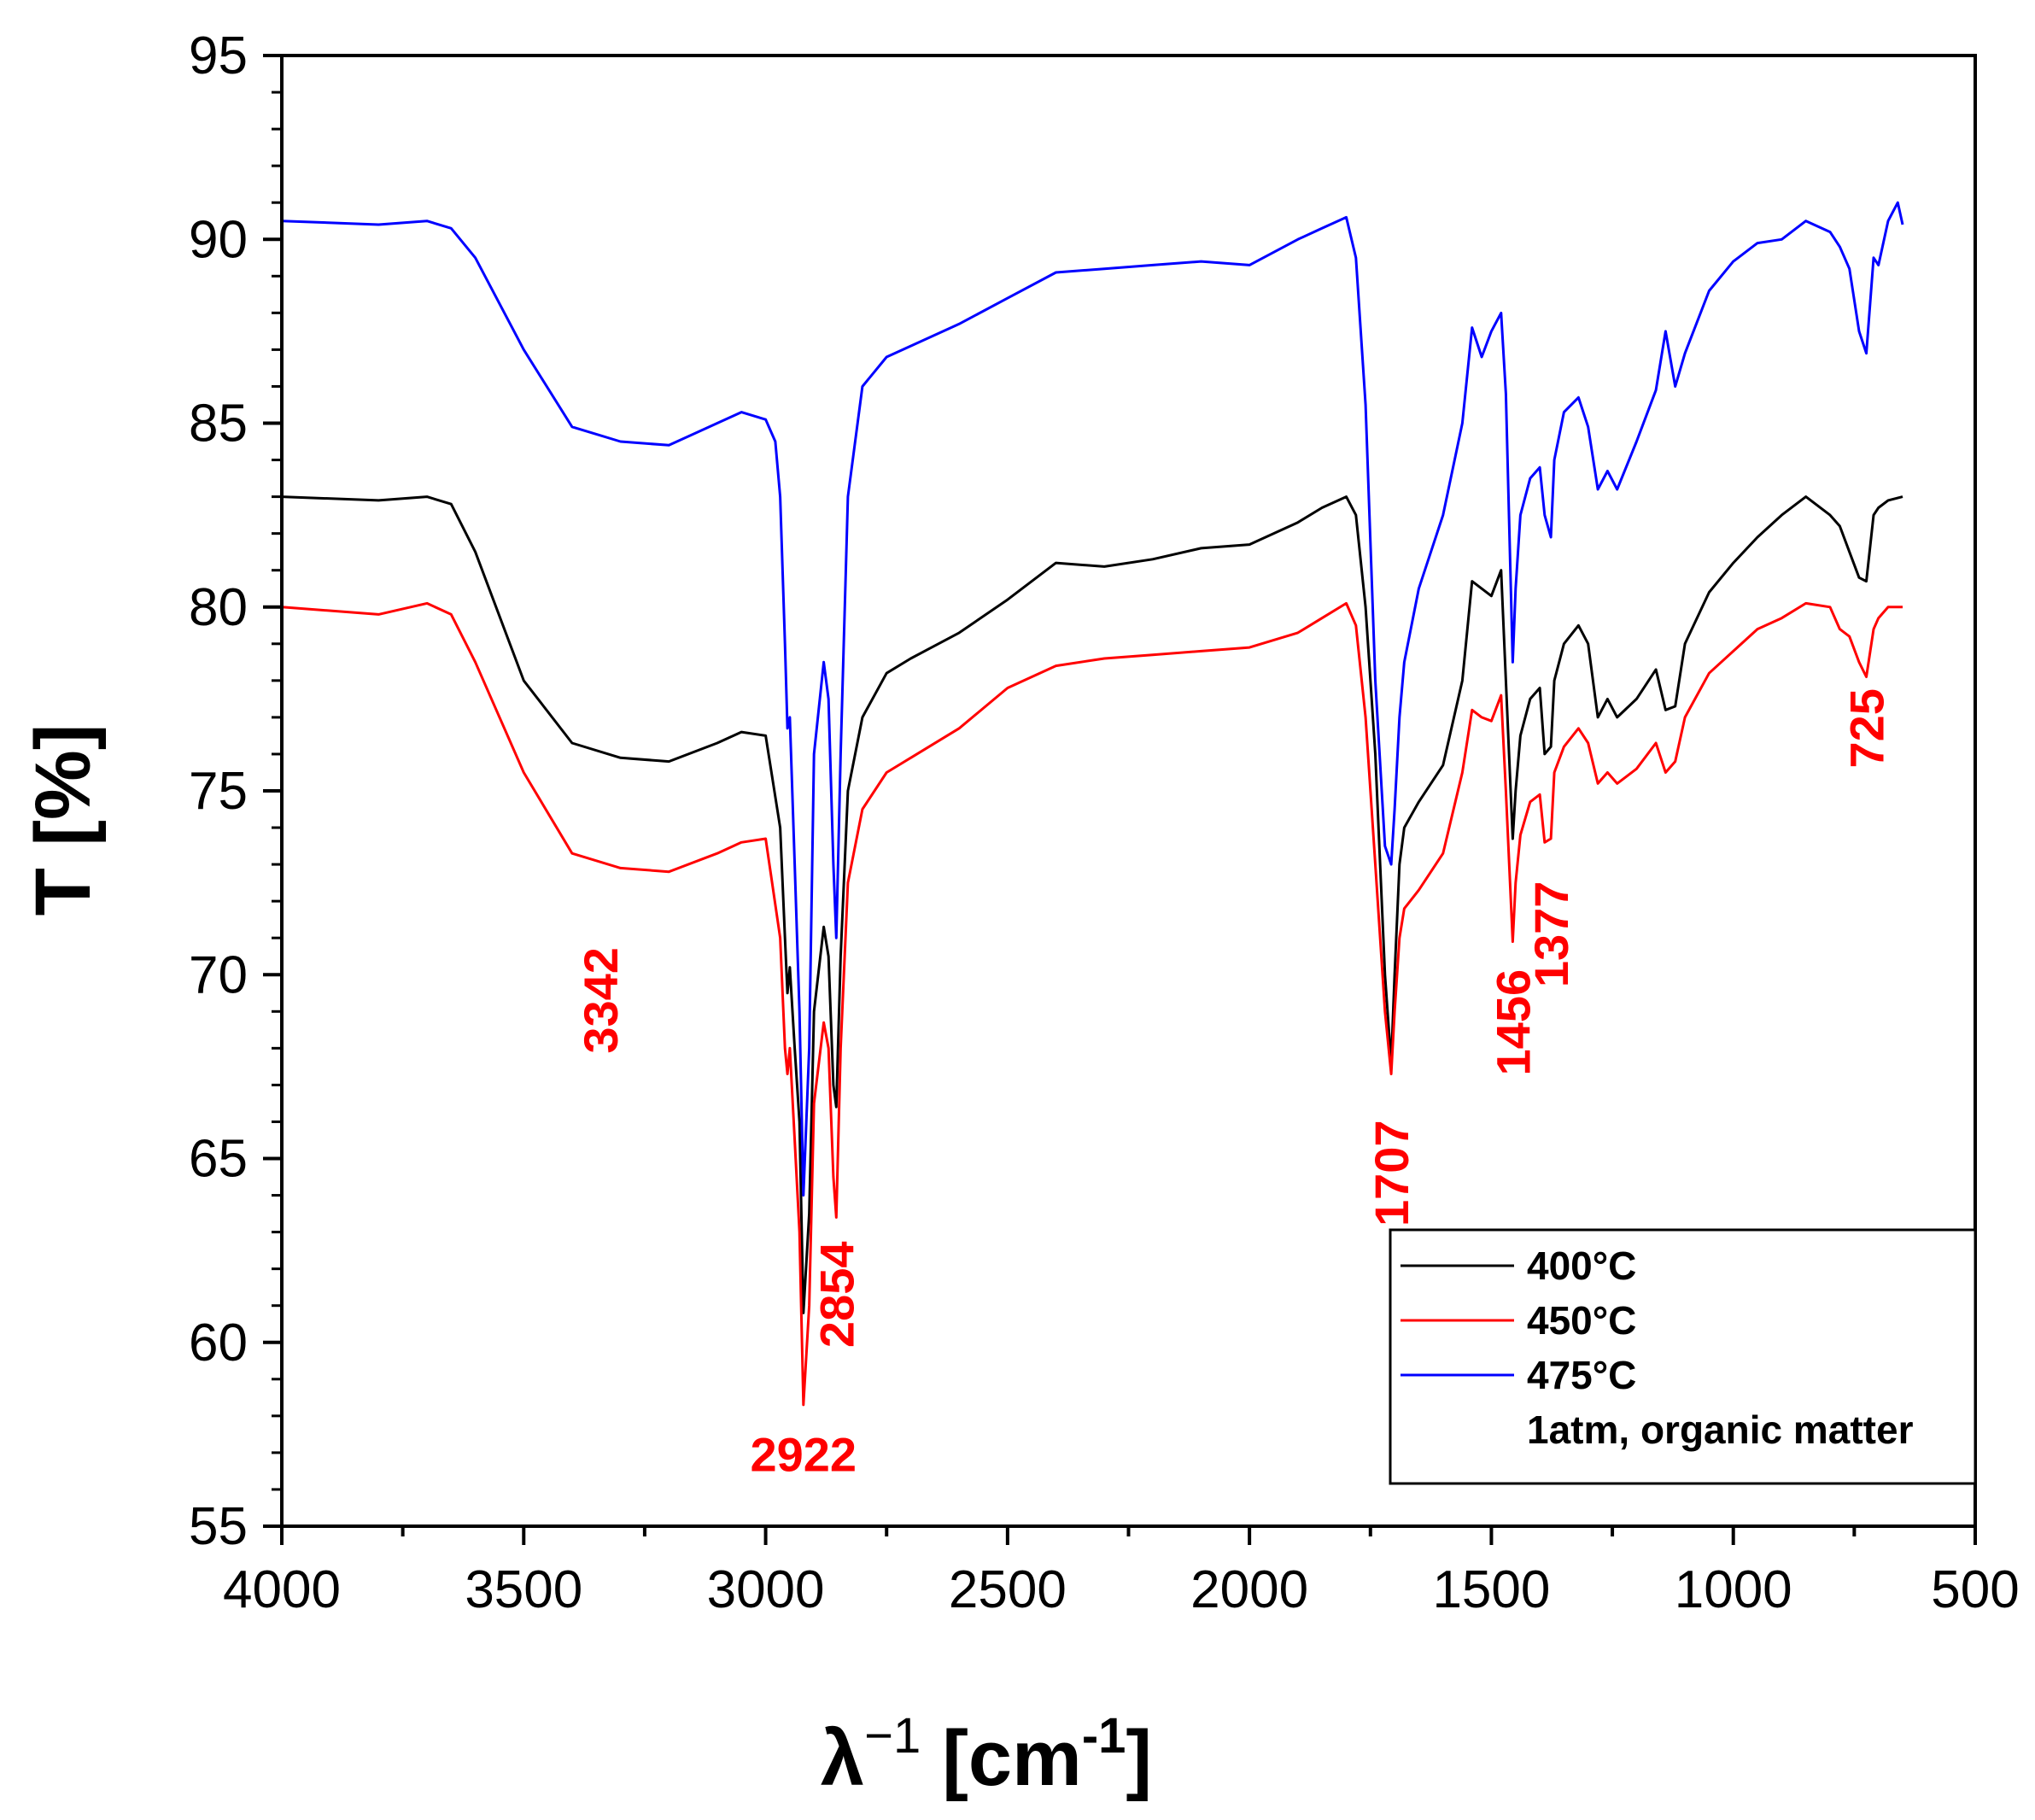 This screenshot has width=2035, height=1820. What do you see at coordinates (1249, 1590) in the screenshot?
I see `x-tick-label: 2000` at bounding box center [1249, 1590].